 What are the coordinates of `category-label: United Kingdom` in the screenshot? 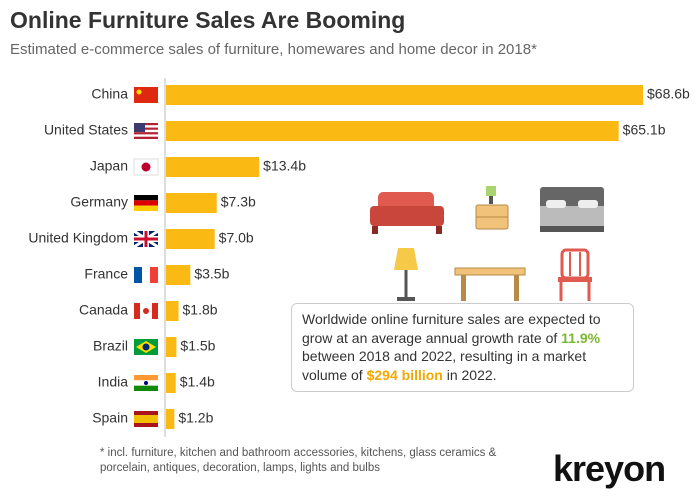 It's located at (78, 238).